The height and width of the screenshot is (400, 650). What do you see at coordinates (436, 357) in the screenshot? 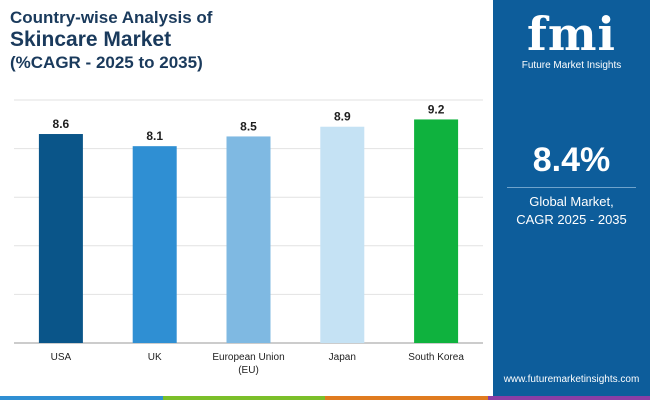
I see `x-tick-label: South Korea` at bounding box center [436, 357].